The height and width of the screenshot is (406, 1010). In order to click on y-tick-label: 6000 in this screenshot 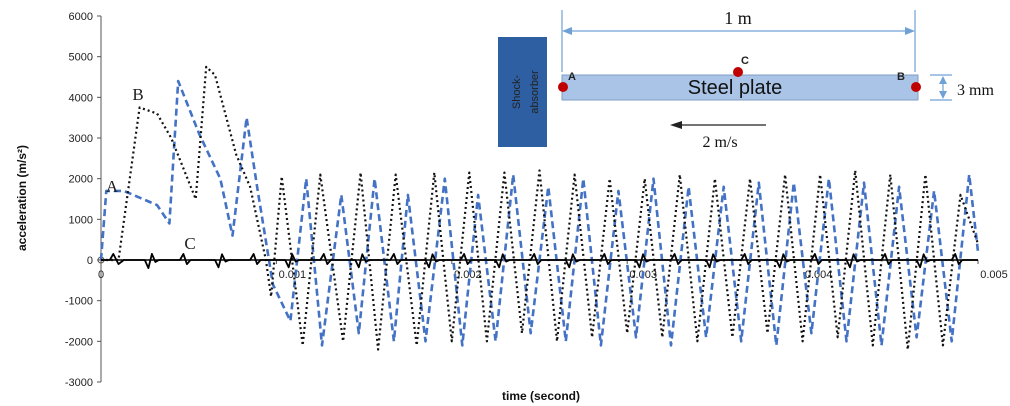, I will do `click(81, 17)`.